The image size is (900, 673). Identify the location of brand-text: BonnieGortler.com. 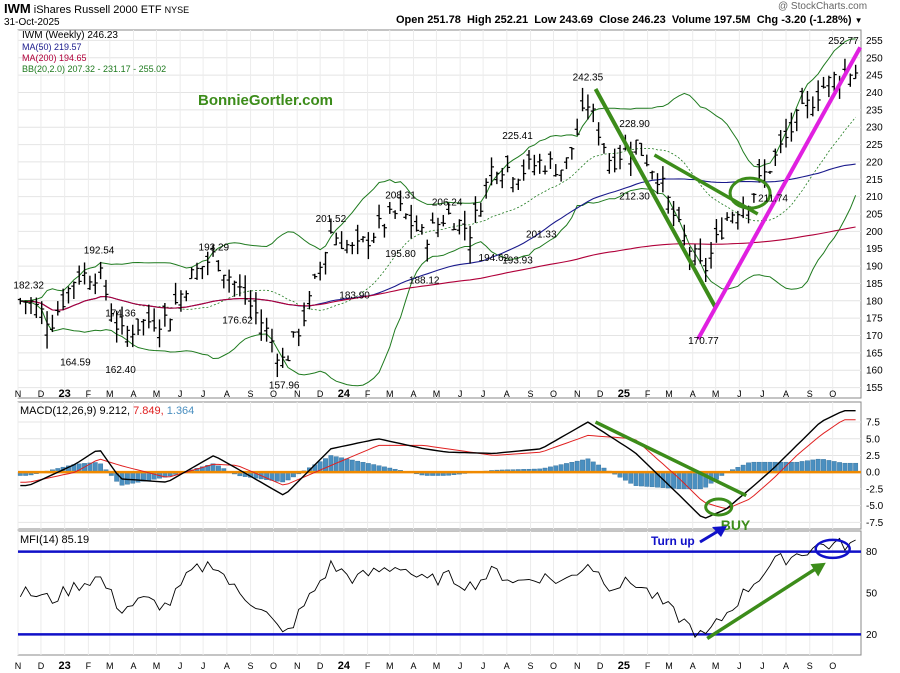
(265, 100).